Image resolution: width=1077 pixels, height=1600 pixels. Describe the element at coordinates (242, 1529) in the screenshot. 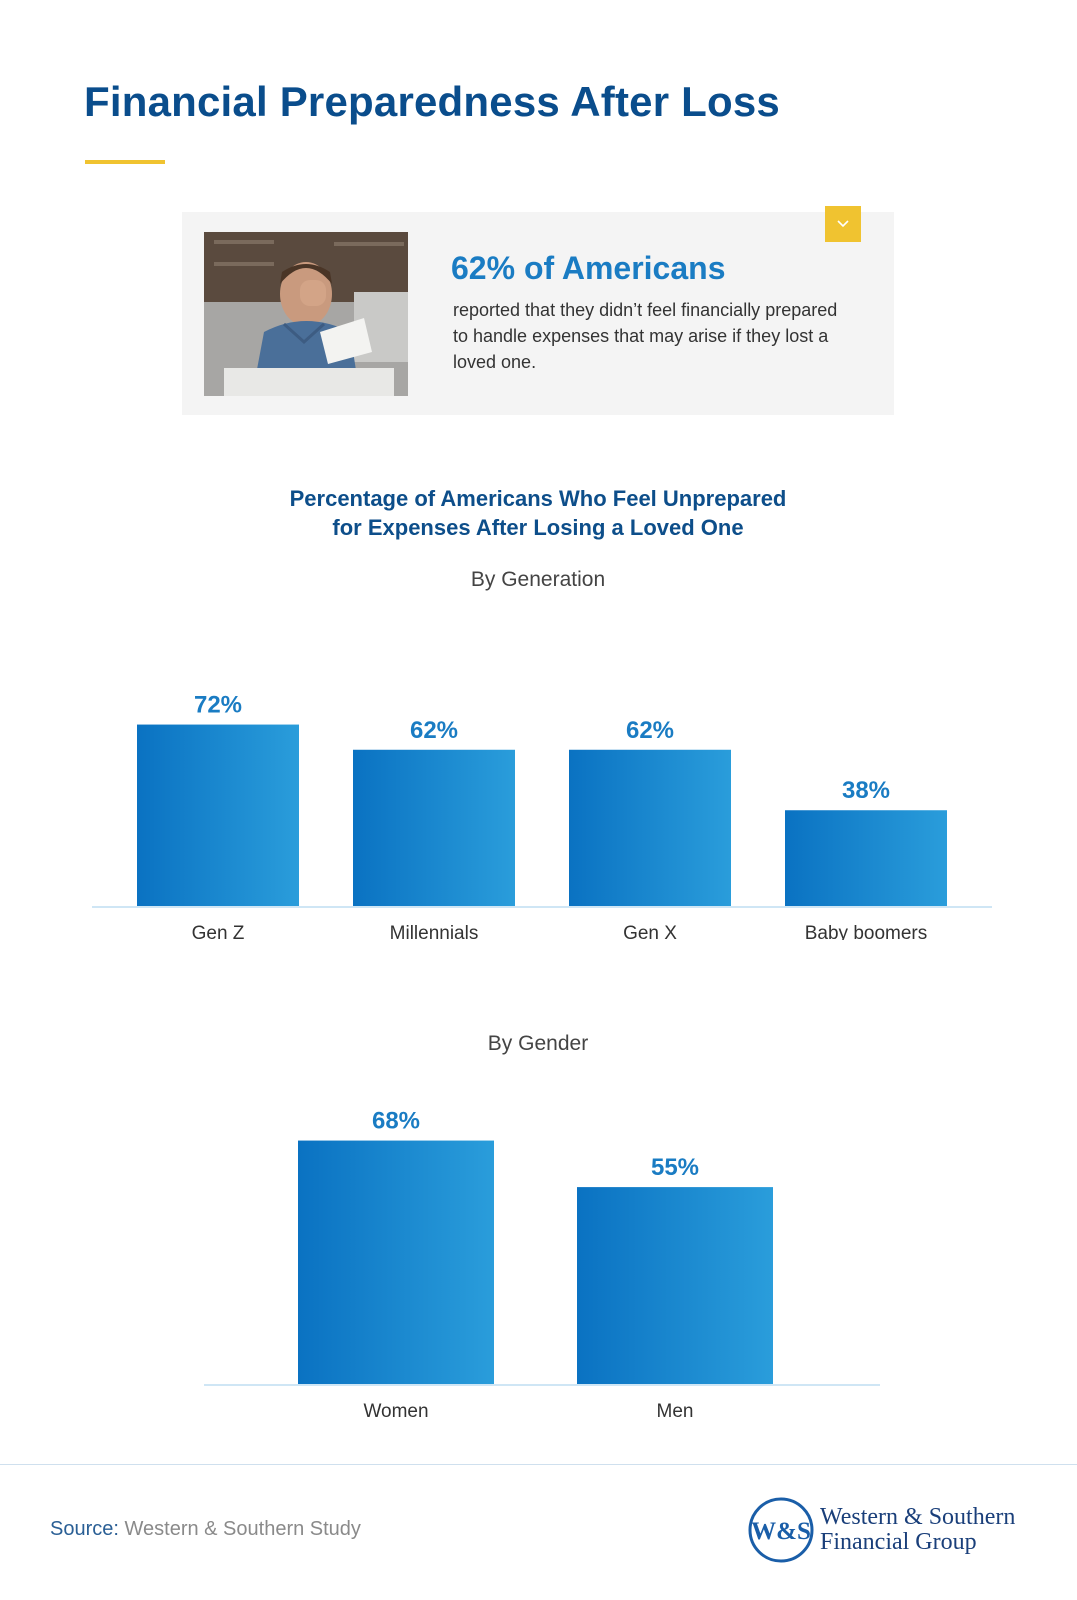

I see `source-value: Western & Southern Study` at that location.